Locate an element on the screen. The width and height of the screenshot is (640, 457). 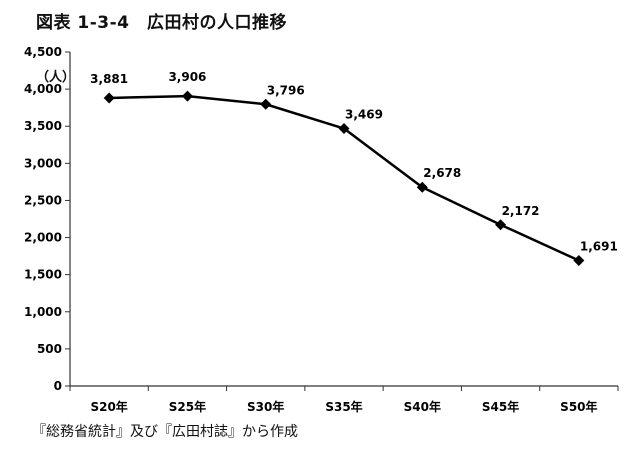
x-tick-label: S40年 is located at coordinates (422, 406).